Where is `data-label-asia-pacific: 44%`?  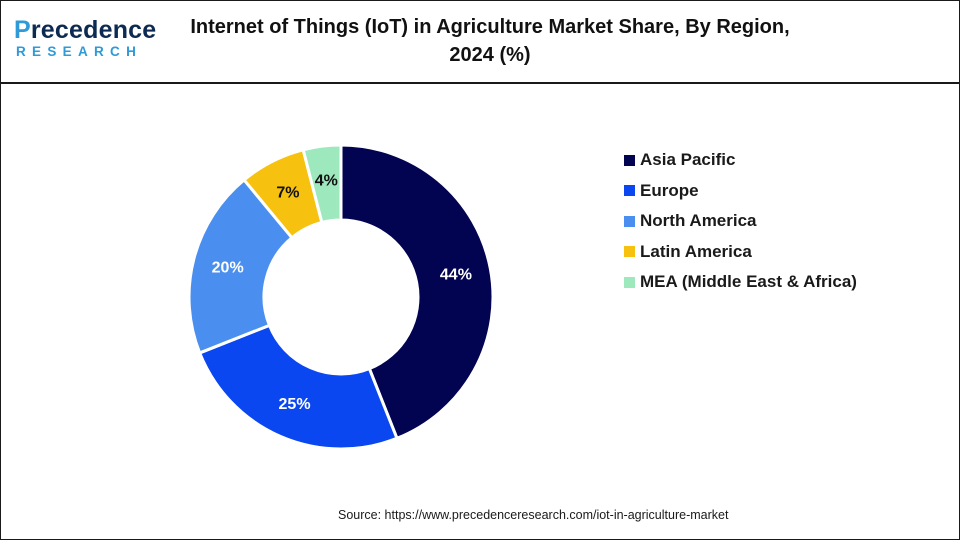 data-label-asia-pacific: 44% is located at coordinates (456, 275).